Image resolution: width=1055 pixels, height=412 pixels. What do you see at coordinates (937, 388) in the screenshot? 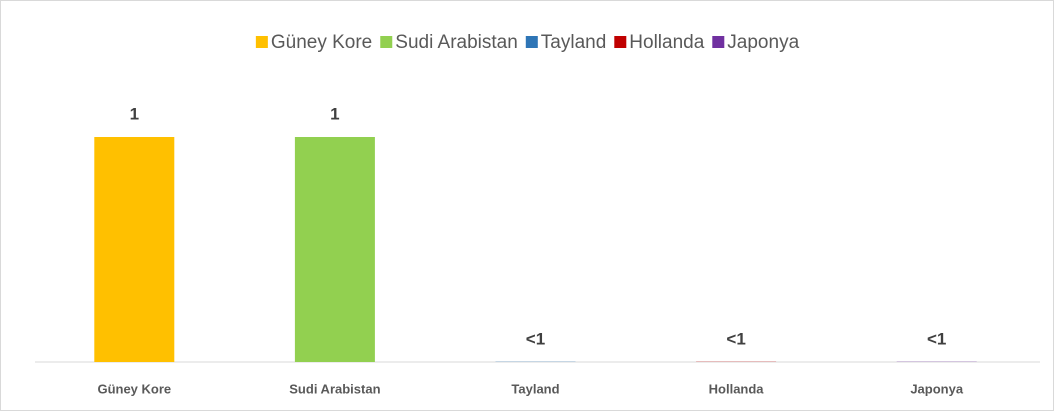
I see `x-tick-label: Japonya` at bounding box center [937, 388].